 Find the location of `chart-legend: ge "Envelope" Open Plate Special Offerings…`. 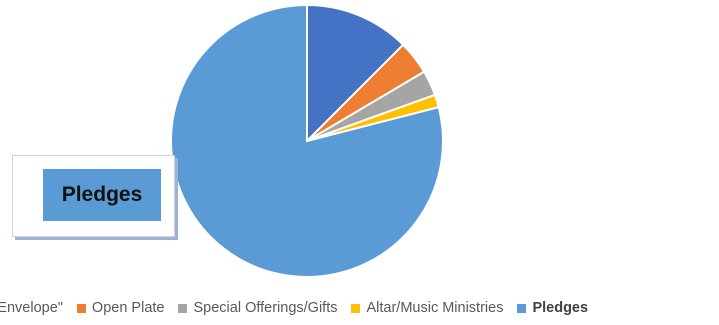

chart-legend: ge "Envelope" Open Plate Special Offerings… is located at coordinates (294, 308).